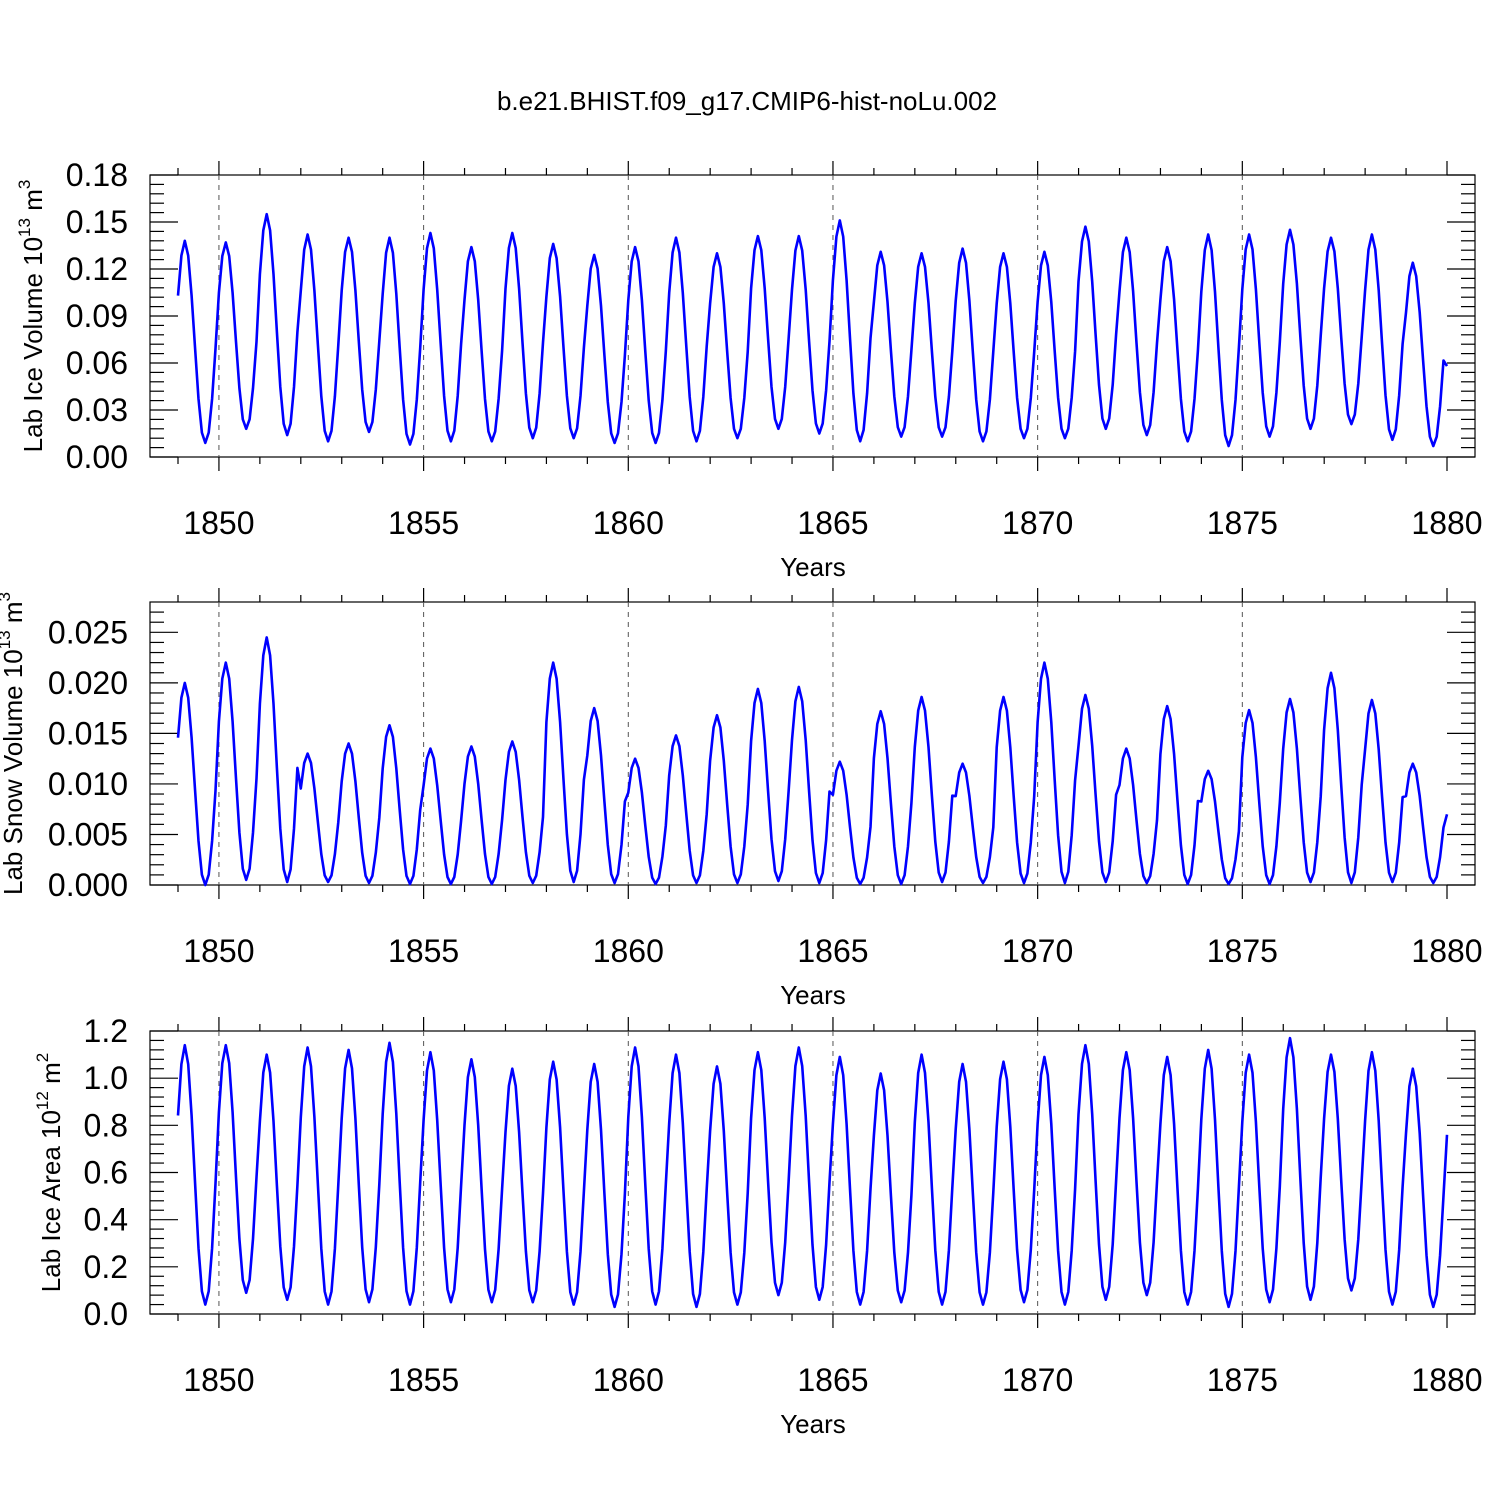 The height and width of the screenshot is (1500, 1500). What do you see at coordinates (106, 1220) in the screenshot?
I see `y-tick-label: 0.4` at bounding box center [106, 1220].